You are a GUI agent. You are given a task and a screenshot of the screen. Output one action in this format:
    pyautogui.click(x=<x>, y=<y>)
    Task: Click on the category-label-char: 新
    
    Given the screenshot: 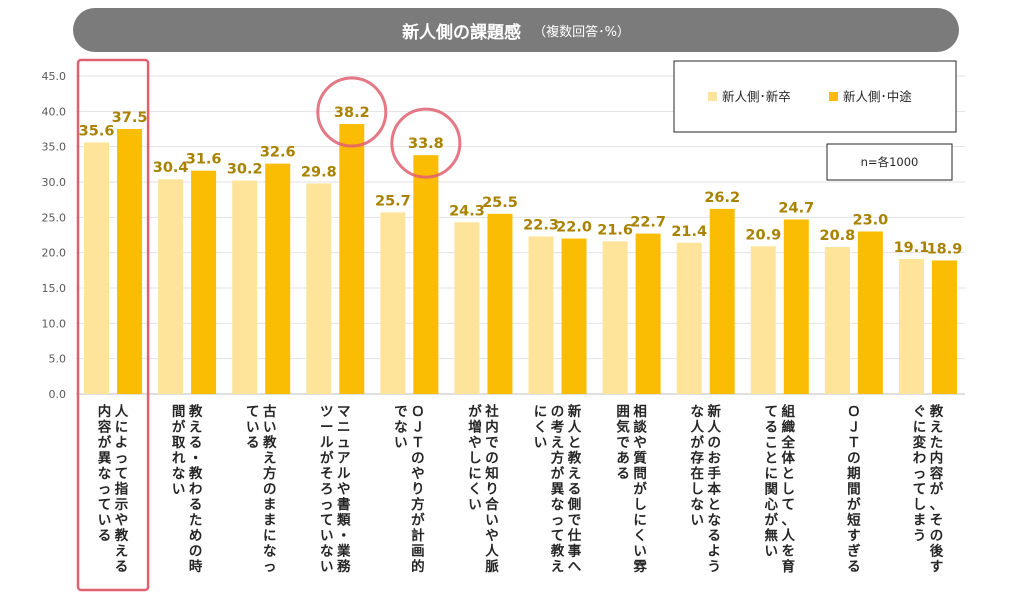 What is the action you would take?
    pyautogui.click(x=575, y=411)
    